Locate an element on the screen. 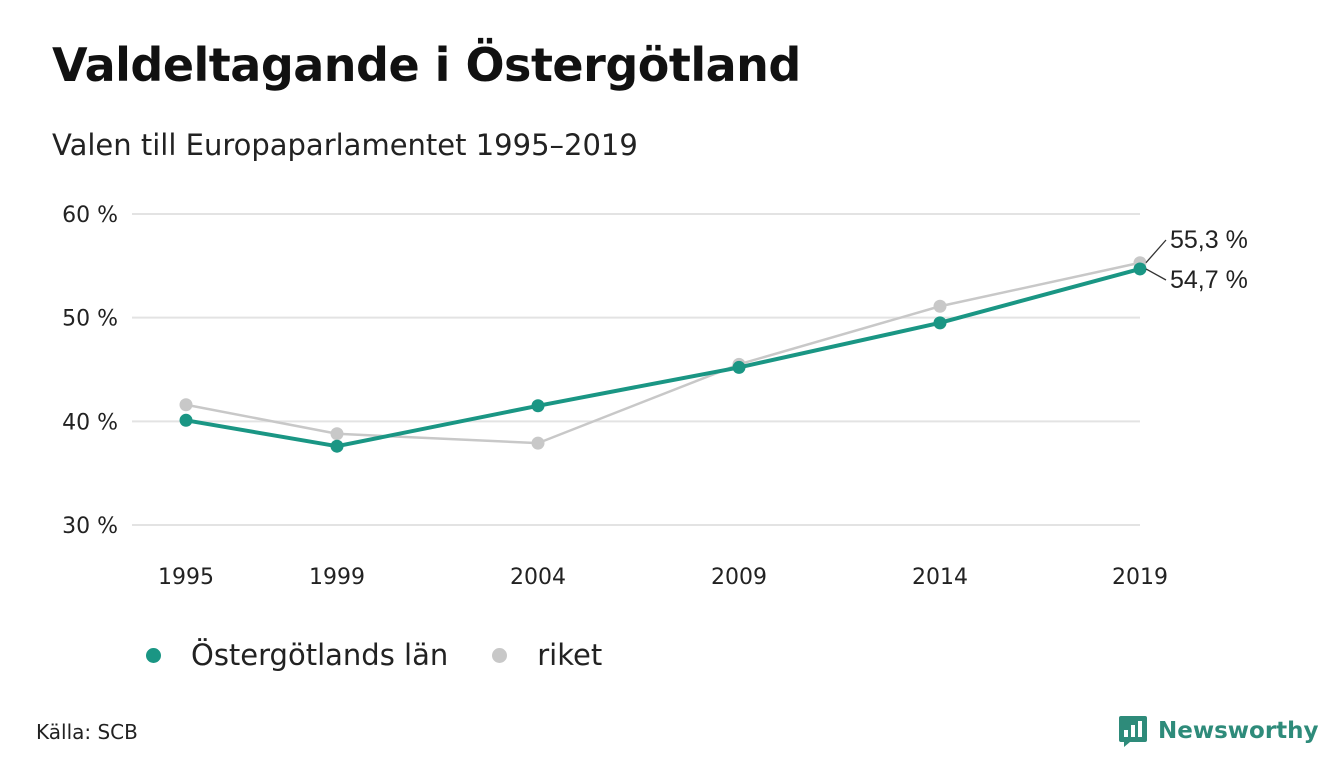  x-tick-label: 2014 is located at coordinates (940, 577).